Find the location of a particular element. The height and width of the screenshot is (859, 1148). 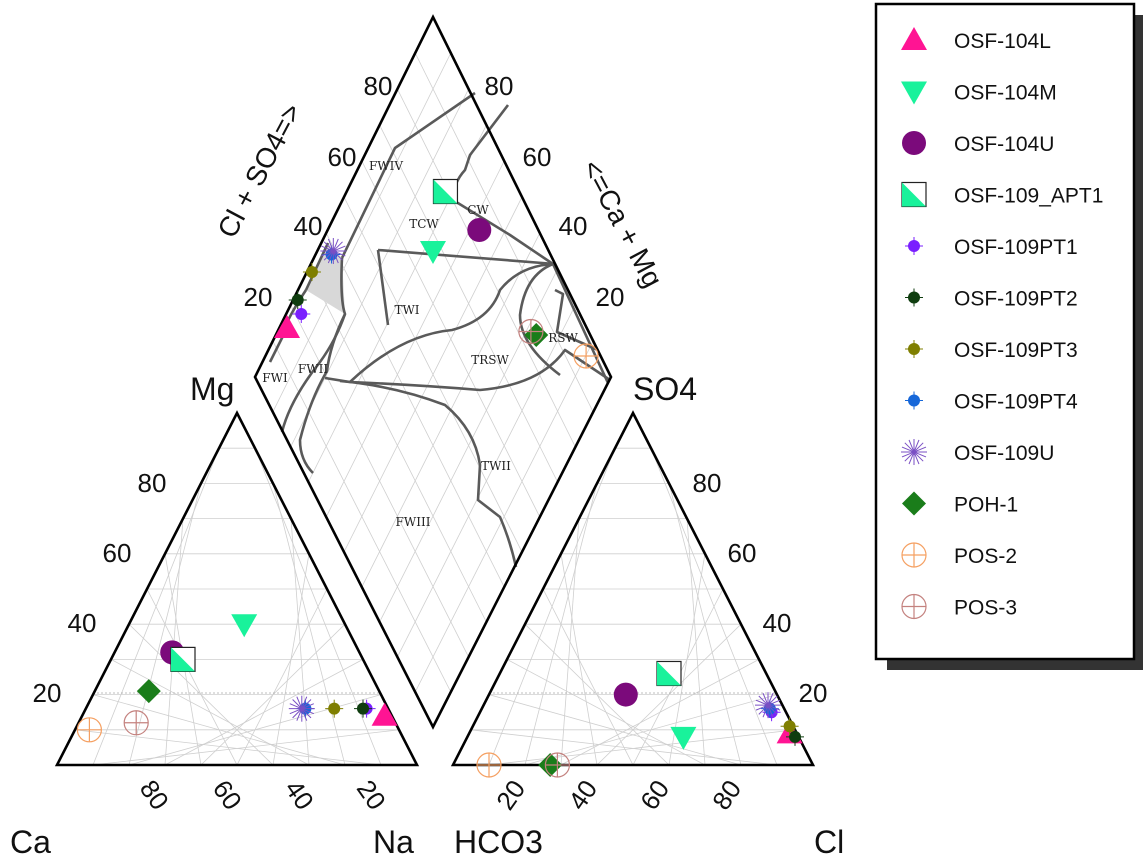

anion-tick-bottom: 80 is located at coordinates (726, 794).